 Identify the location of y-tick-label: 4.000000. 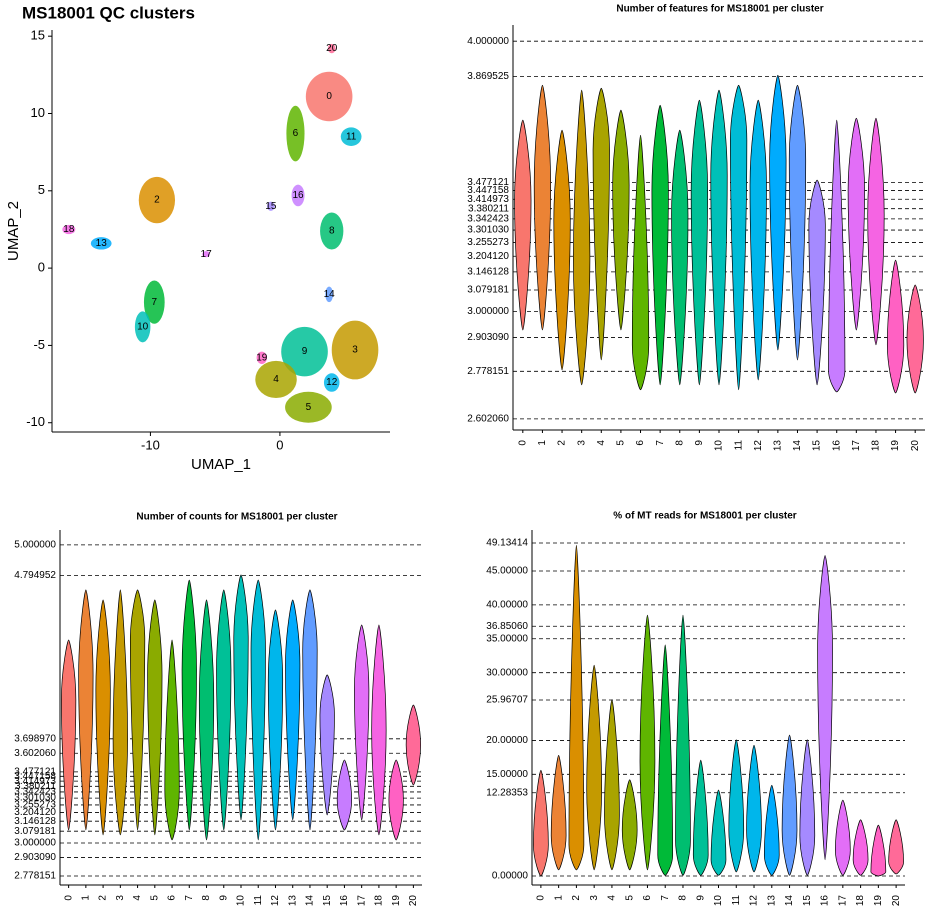
(488, 41).